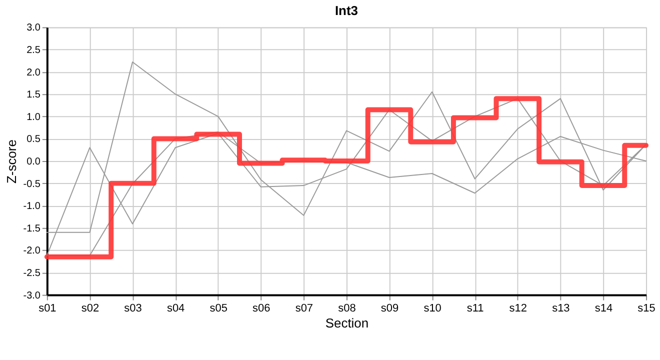  What do you see at coordinates (133, 308) in the screenshot?
I see `x-tick-label: s03` at bounding box center [133, 308].